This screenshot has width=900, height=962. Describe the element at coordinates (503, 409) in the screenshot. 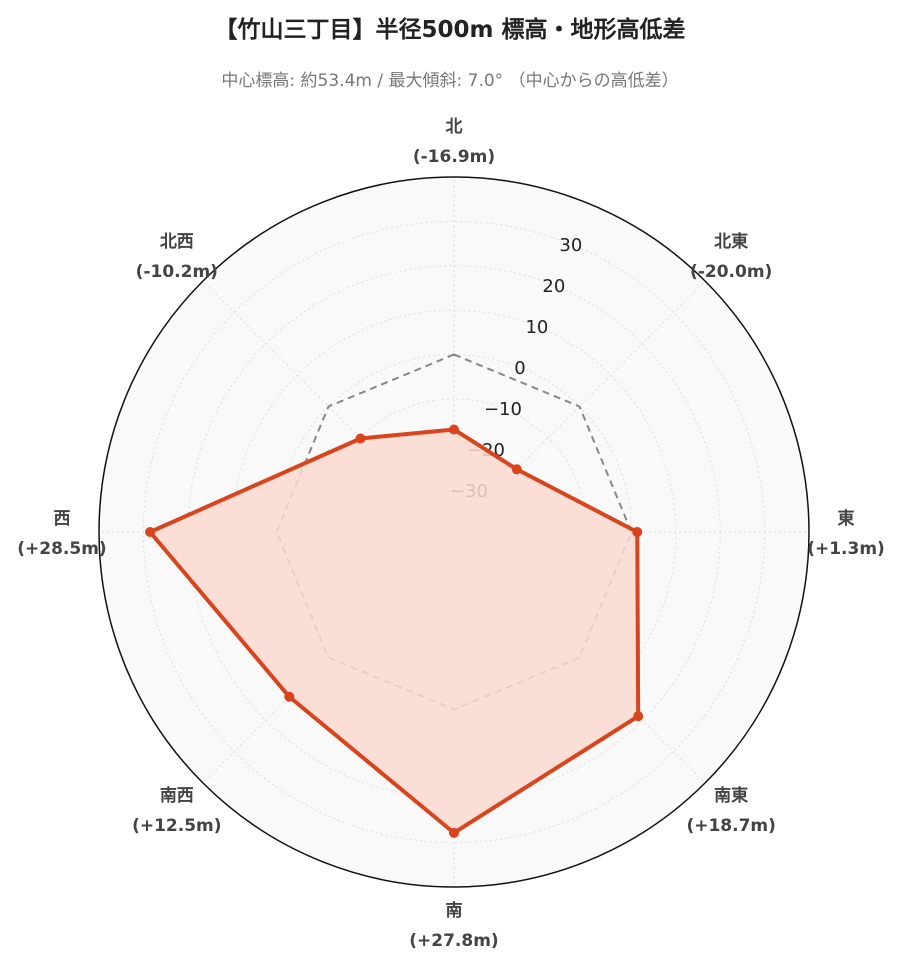

I see `radial-tick-label: −10` at that location.